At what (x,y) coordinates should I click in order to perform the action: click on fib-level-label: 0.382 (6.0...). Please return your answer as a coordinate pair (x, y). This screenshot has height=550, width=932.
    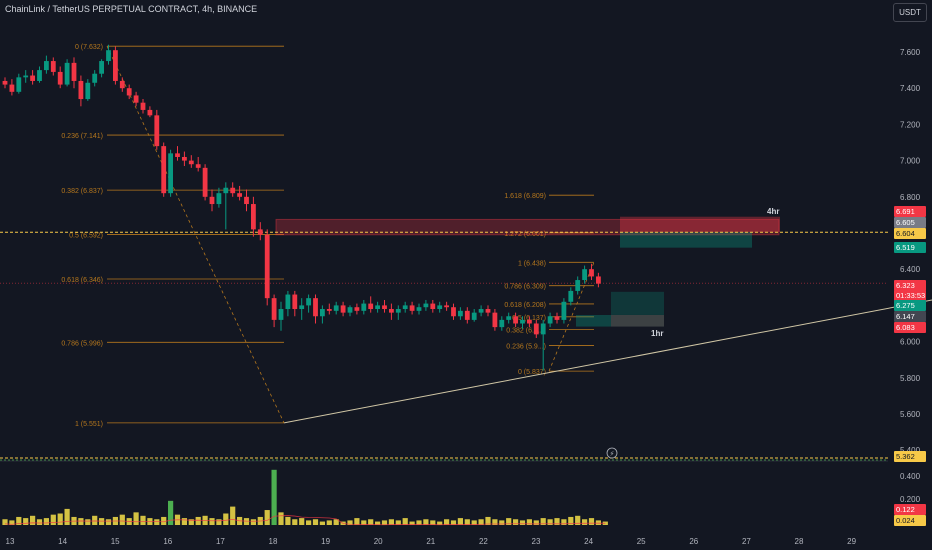
    Looking at the image, I should click on (526, 331).